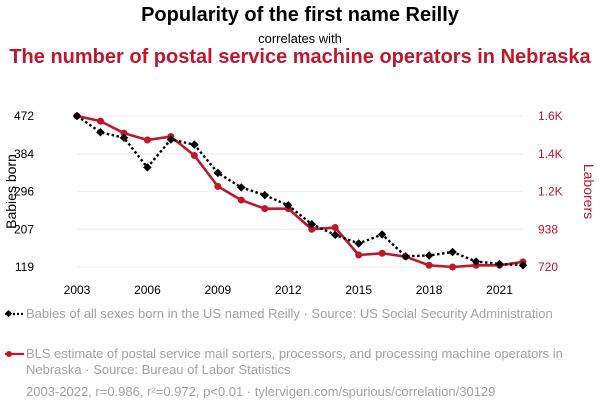 The width and height of the screenshot is (600, 414). What do you see at coordinates (550, 116) in the screenshot?
I see `y-tick-label-right: 1.6K` at bounding box center [550, 116].